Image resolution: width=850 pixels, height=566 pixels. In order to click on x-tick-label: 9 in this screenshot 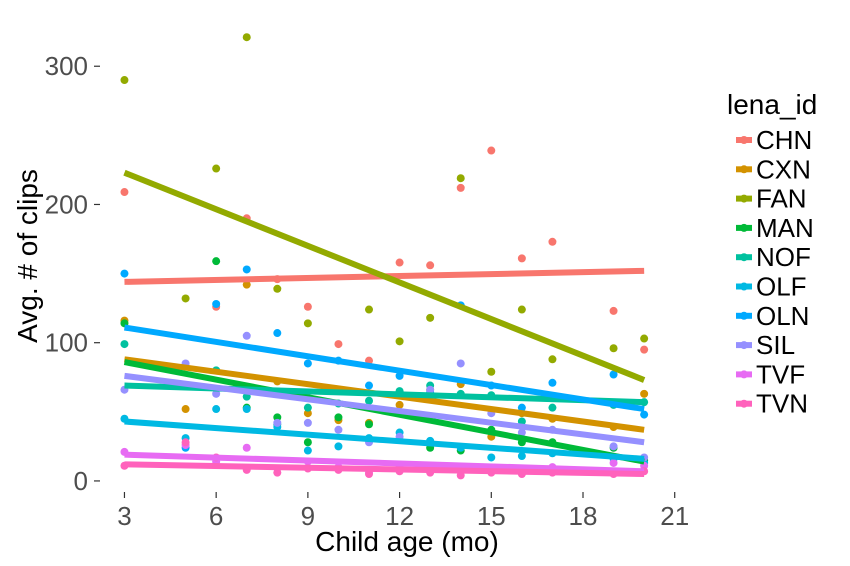, I will do `click(308, 516)`.